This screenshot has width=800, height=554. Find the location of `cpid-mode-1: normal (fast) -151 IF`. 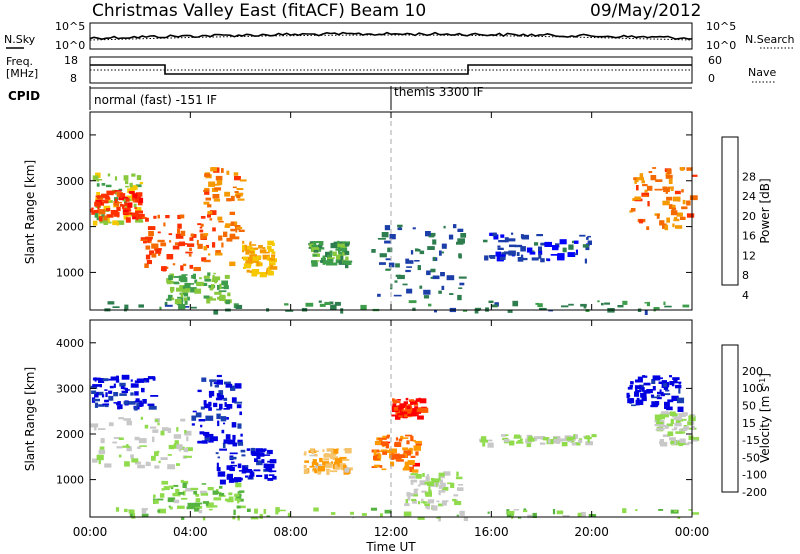

cpid-mode-1: normal (fast) -151 IF is located at coordinates (155, 100).